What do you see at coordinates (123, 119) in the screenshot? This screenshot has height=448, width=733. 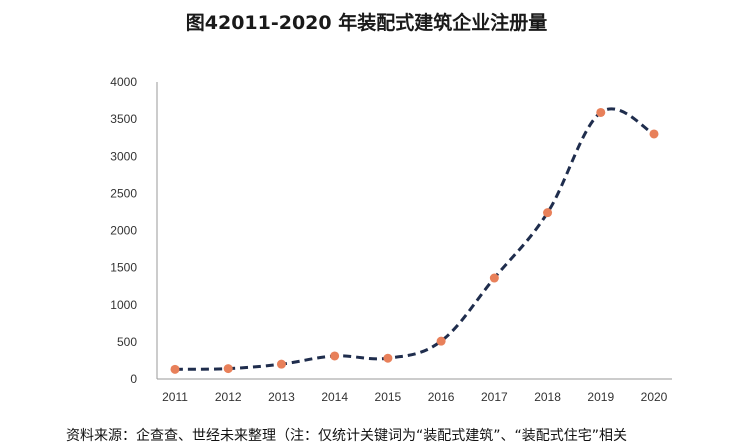 I see `y-tick-label: 3500` at bounding box center [123, 119].